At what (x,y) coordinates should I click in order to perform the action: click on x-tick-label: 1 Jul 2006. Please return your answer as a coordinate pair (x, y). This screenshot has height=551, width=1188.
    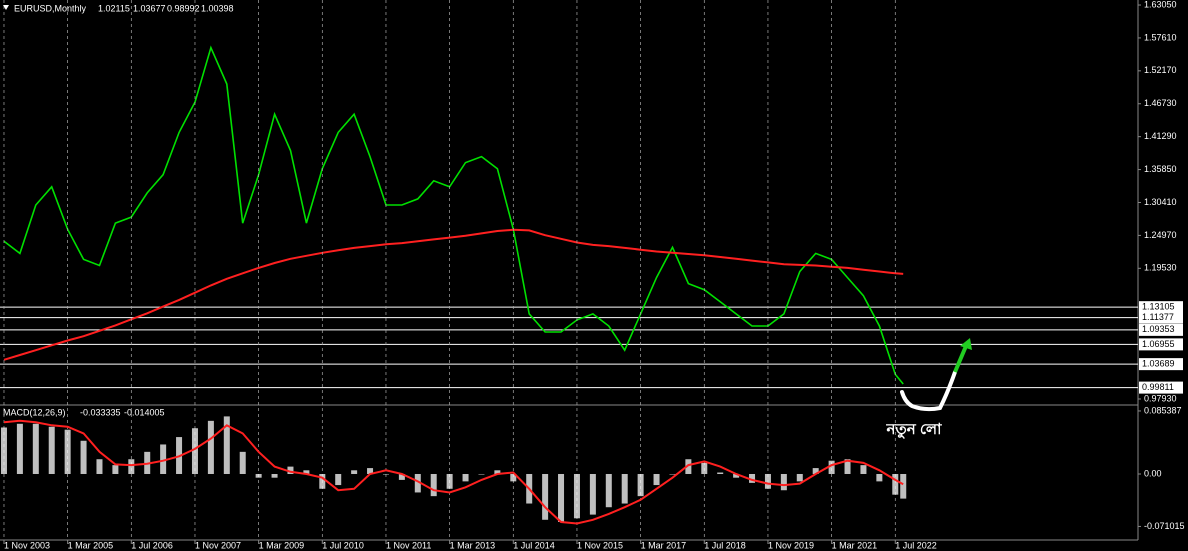
    Looking at the image, I should click on (152, 545).